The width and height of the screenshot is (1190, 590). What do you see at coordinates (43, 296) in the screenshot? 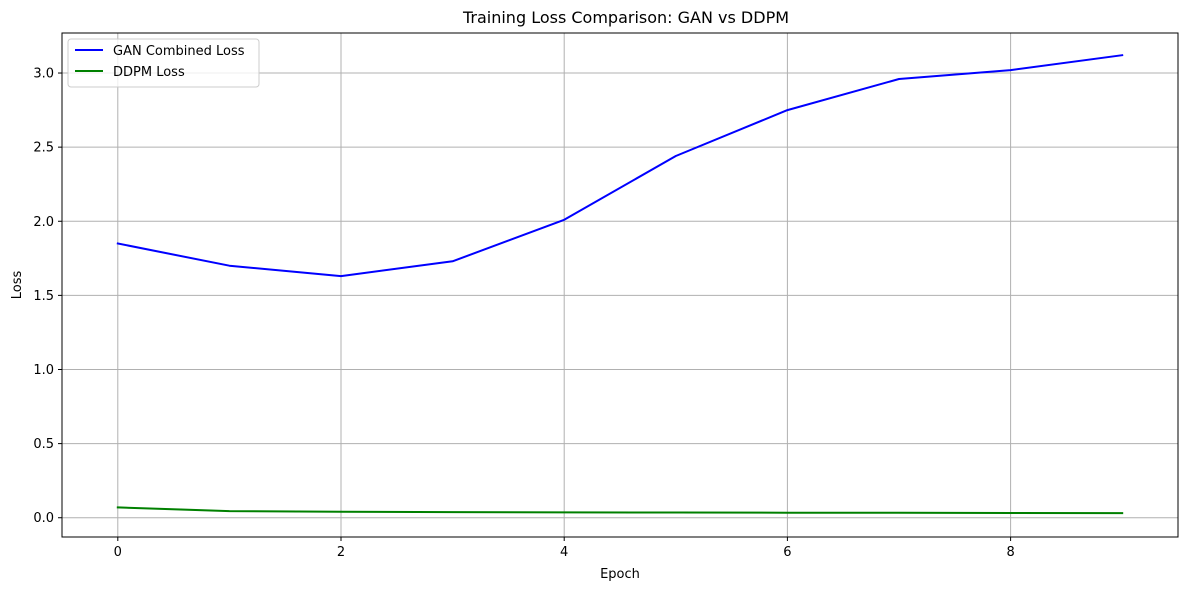
I see `y-tick-label: 1.5` at bounding box center [43, 296].